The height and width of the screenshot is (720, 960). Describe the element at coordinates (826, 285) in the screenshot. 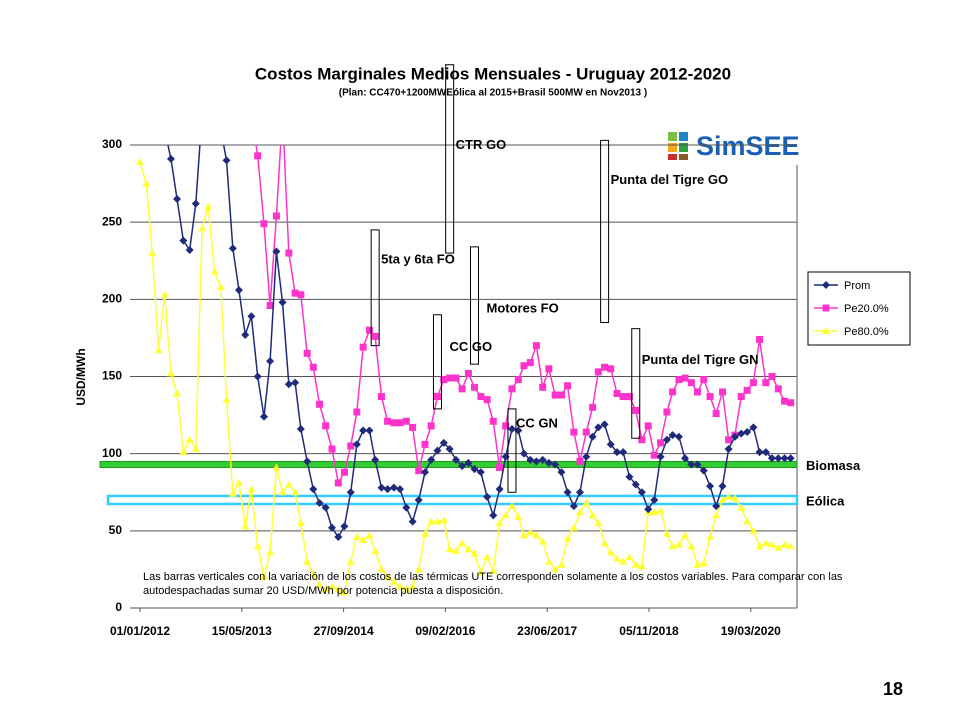

I see `legend-marker` at that location.